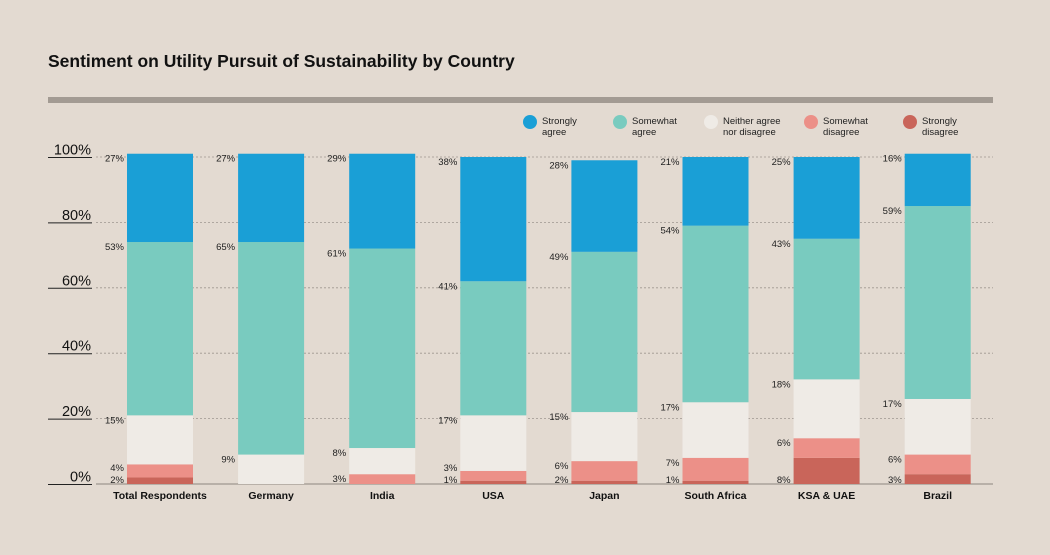 Image resolution: width=1050 pixels, height=555 pixels. Describe the element at coordinates (940, 132) in the screenshot. I see `legend-label: disagree` at that location.